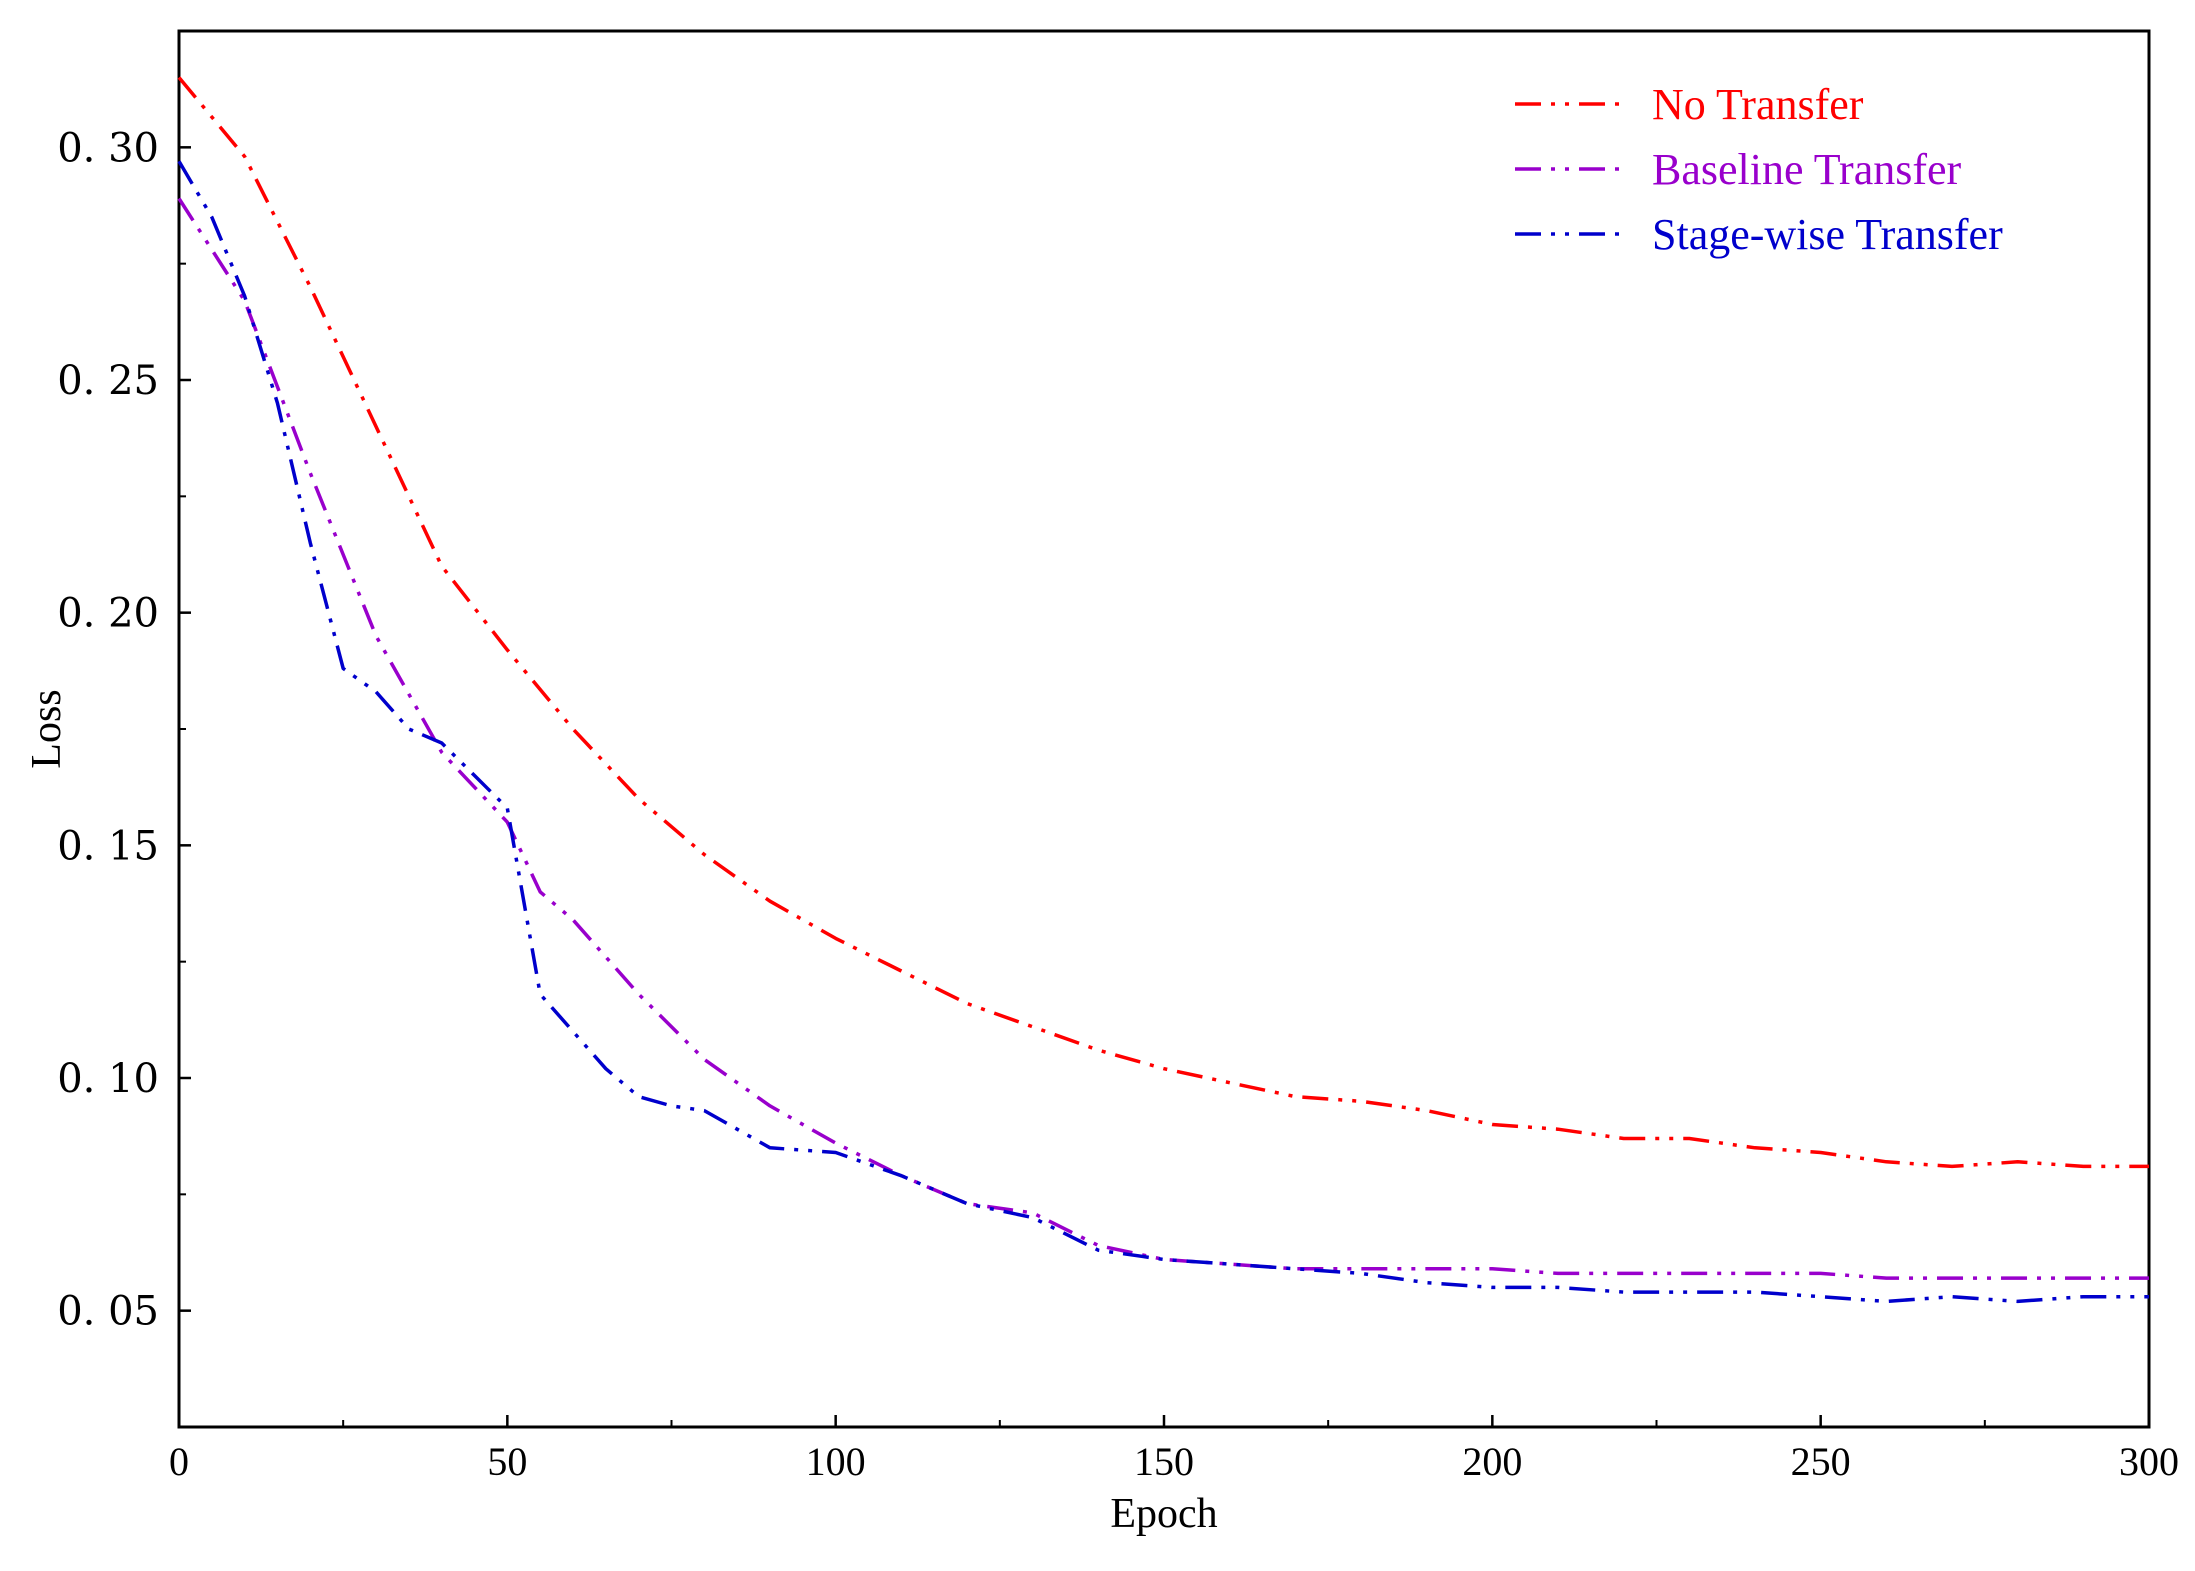 This screenshot has width=2195, height=1571. What do you see at coordinates (507, 1461) in the screenshot?
I see `x-tick-label: 50` at bounding box center [507, 1461].